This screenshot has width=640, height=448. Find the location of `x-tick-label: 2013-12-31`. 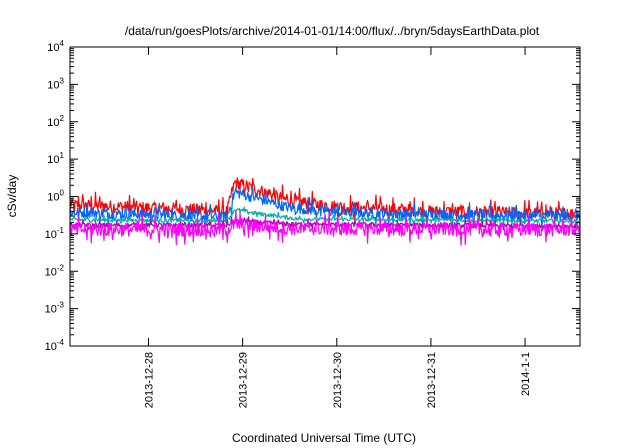

x-tick-label: 2013-12-31 is located at coordinates (432, 380).